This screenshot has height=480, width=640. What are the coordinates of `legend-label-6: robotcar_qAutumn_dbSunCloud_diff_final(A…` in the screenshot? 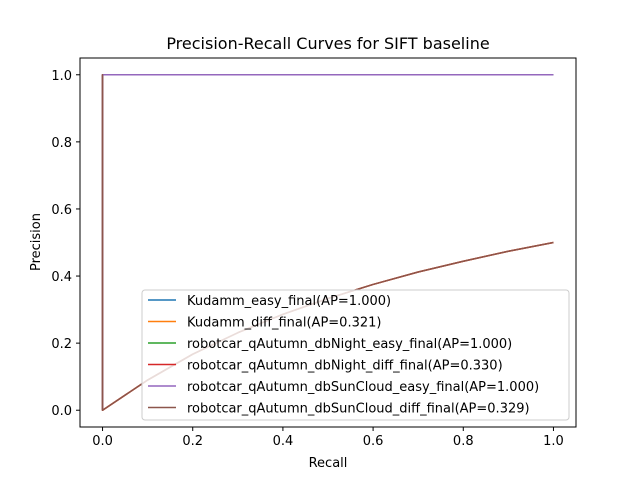 It's located at (358, 409).